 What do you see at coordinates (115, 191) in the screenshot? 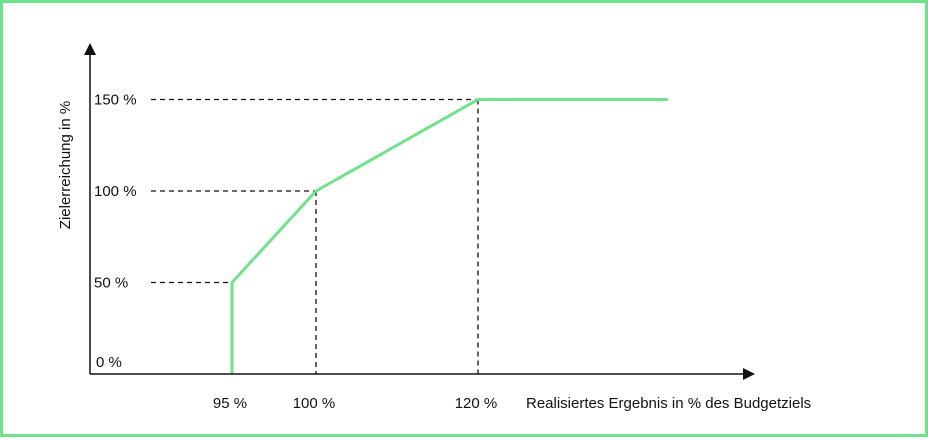
I see `y-tick-label-2: 100 %` at bounding box center [115, 191].